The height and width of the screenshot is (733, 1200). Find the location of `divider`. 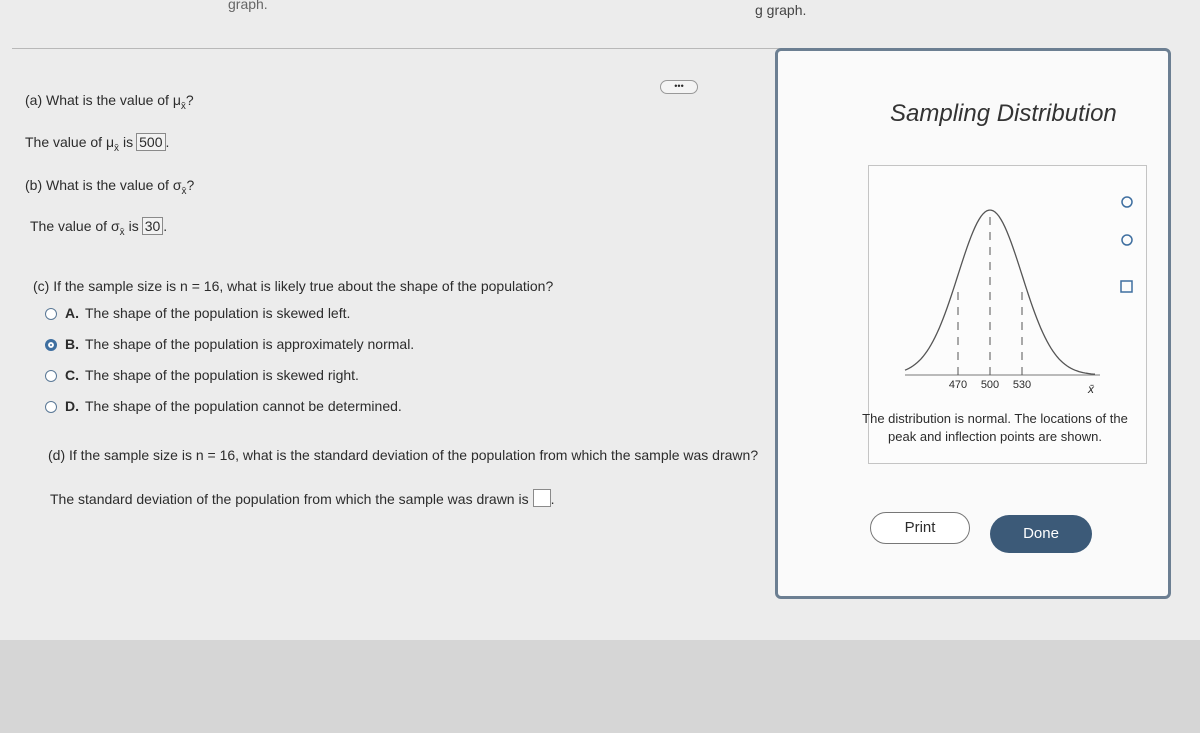

divider is located at coordinates (413, 48).